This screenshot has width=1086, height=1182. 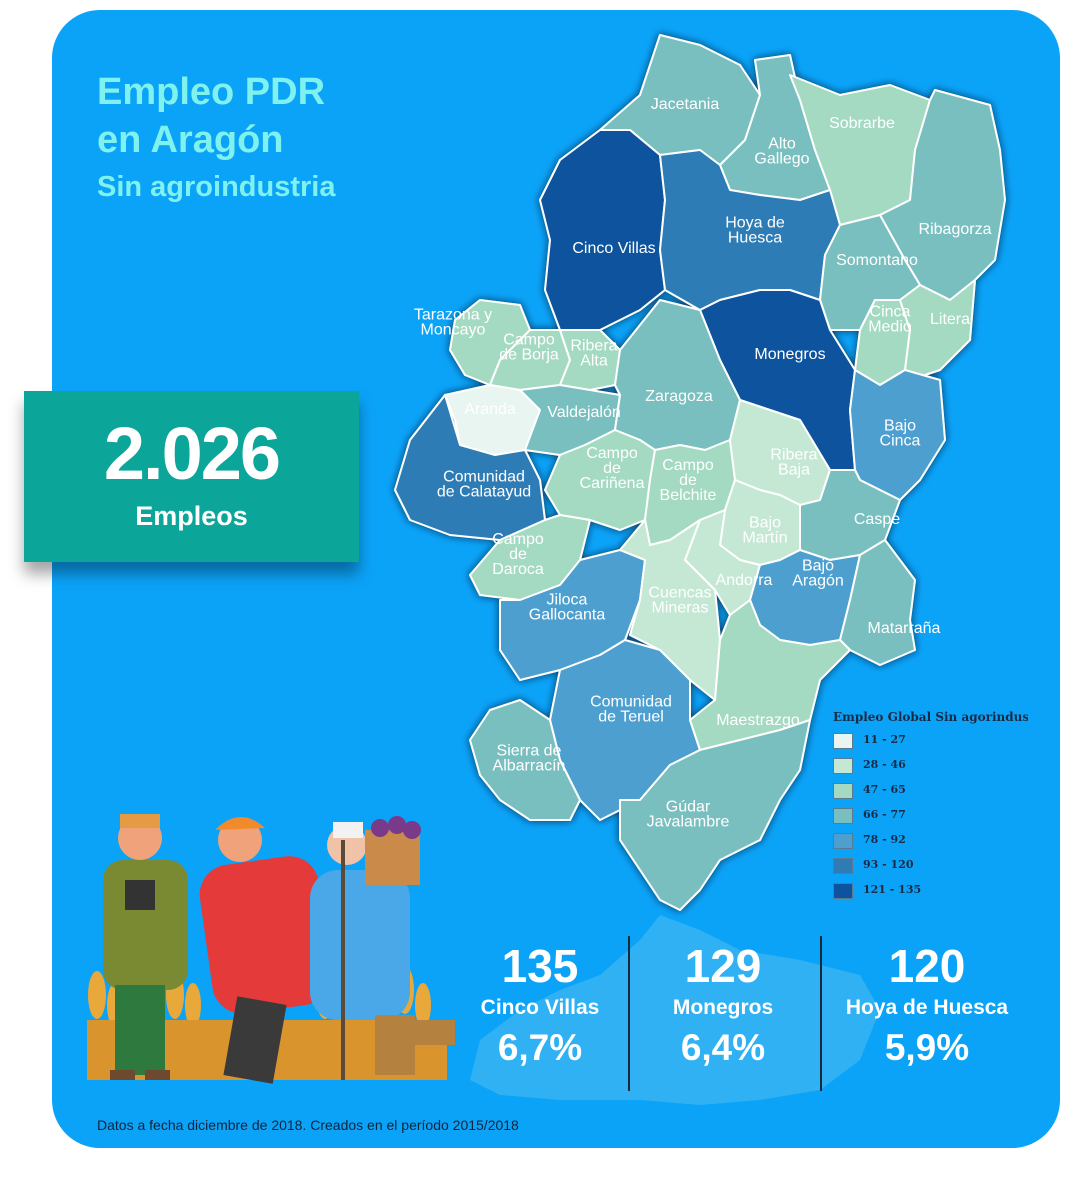 I want to click on region-label: Ribagorza, so click(x=955, y=229).